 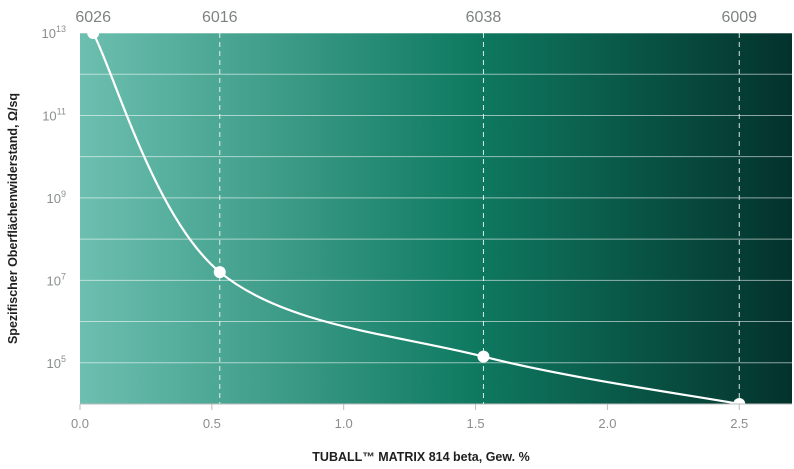 I want to click on y-tick-label: 10⁹, so click(x=56, y=197).